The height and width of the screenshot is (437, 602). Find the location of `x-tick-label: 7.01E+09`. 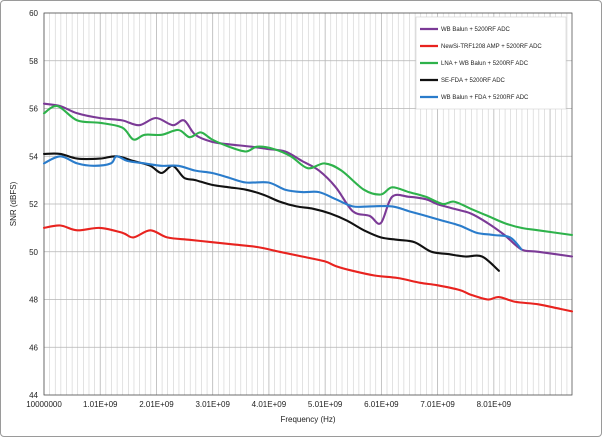

x-tick-label: 7.01E+09 is located at coordinates (437, 404).